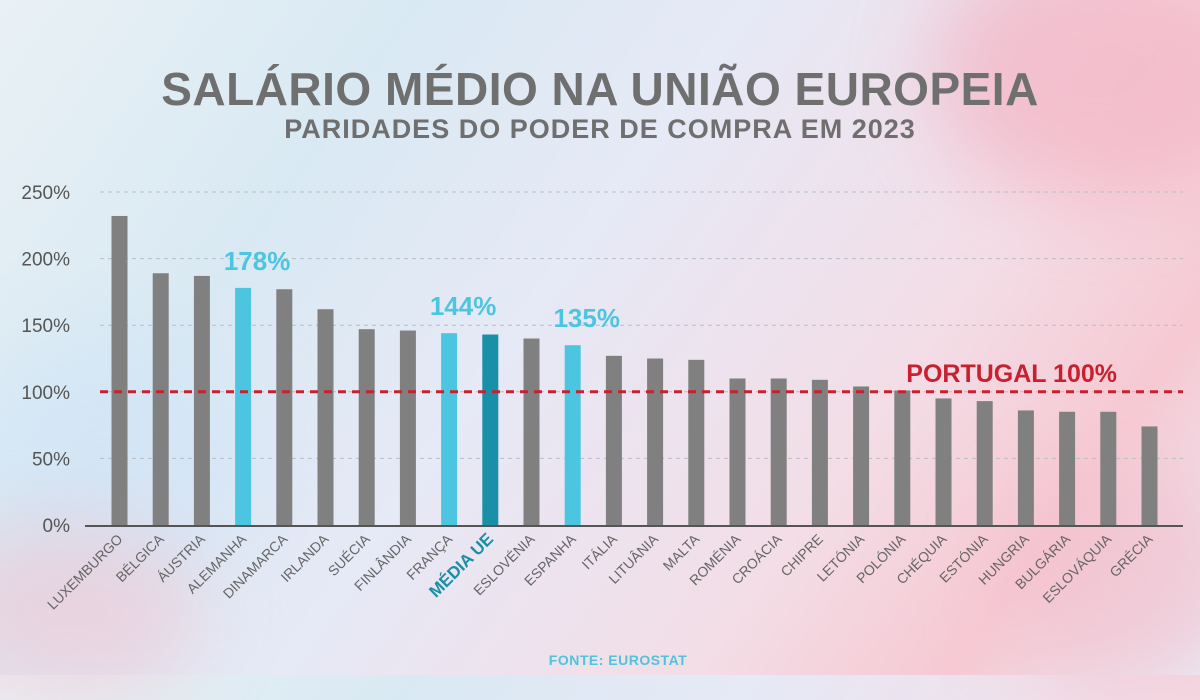 The height and width of the screenshot is (700, 1200). Describe the element at coordinates (257, 261) in the screenshot. I see `data-label: 178%` at that location.